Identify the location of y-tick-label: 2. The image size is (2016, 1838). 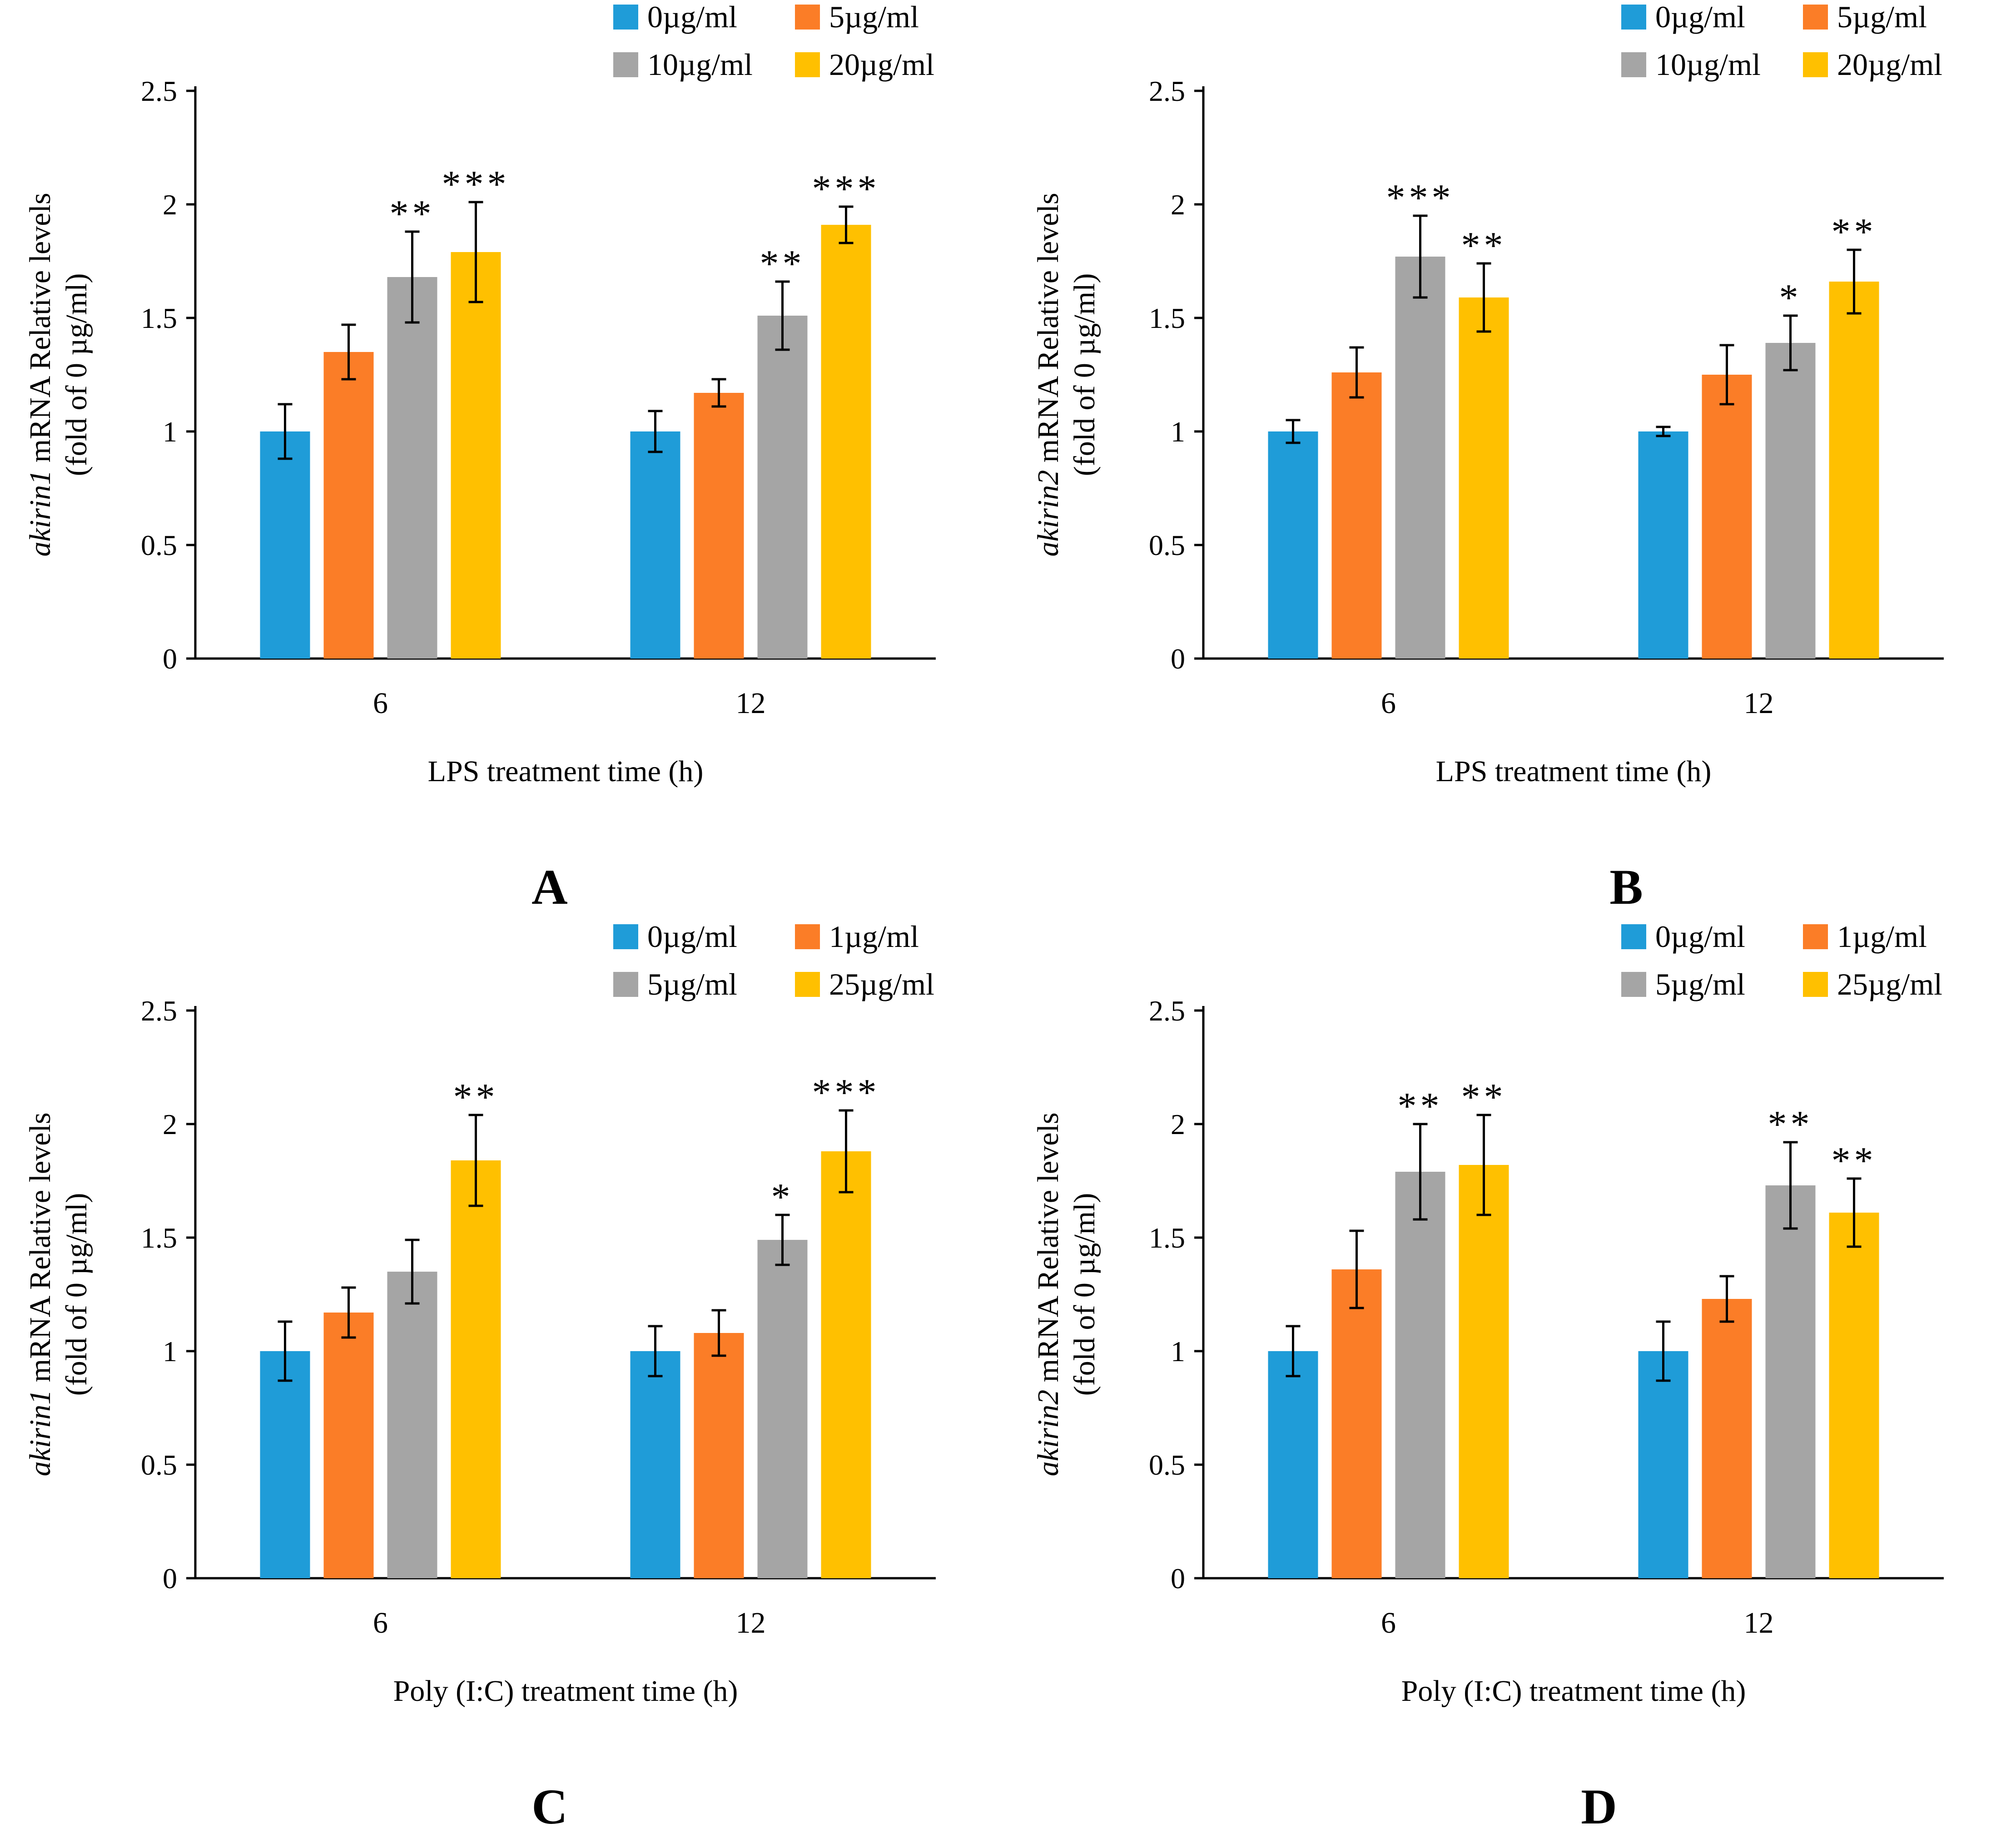
(1178, 204).